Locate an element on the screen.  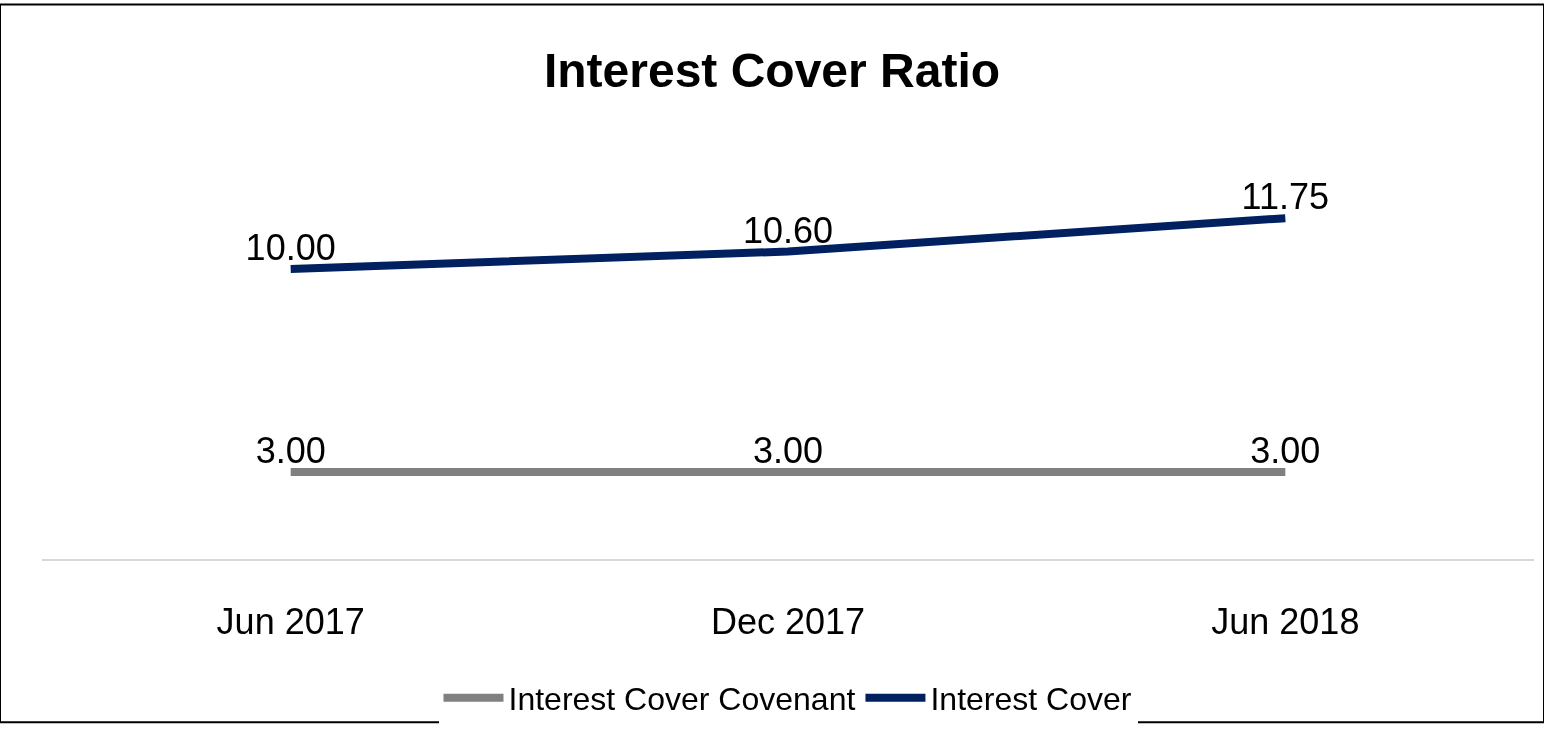
legend-label: Interest Cover Covenant is located at coordinates (682, 699).